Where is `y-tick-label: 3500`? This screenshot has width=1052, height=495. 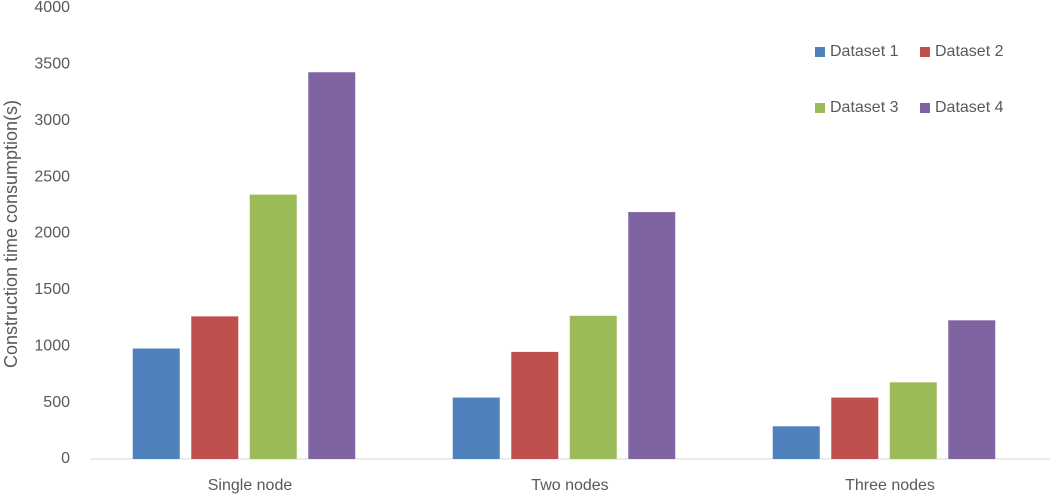
y-tick-label: 3500 is located at coordinates (52, 64).